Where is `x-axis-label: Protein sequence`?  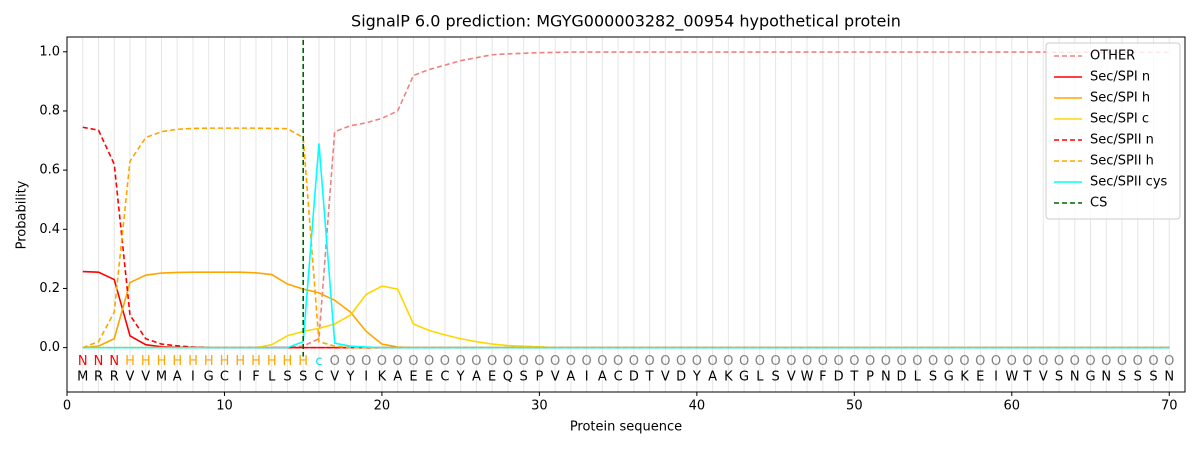 x-axis-label: Protein sequence is located at coordinates (626, 427).